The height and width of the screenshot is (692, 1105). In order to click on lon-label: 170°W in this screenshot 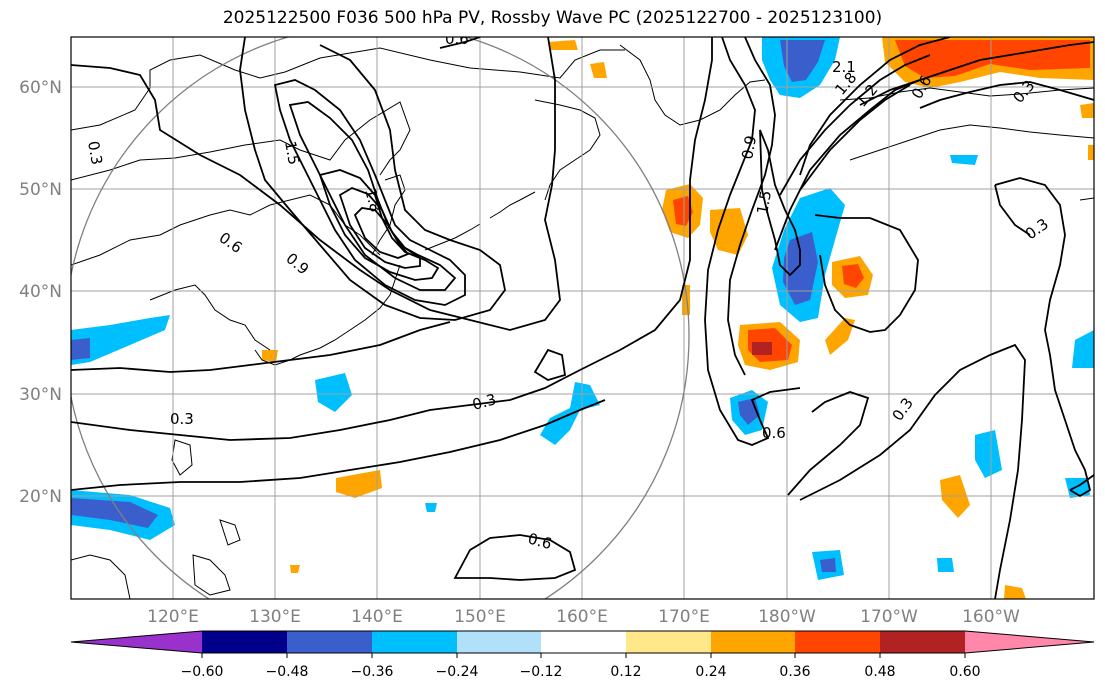, I will do `click(889, 617)`.